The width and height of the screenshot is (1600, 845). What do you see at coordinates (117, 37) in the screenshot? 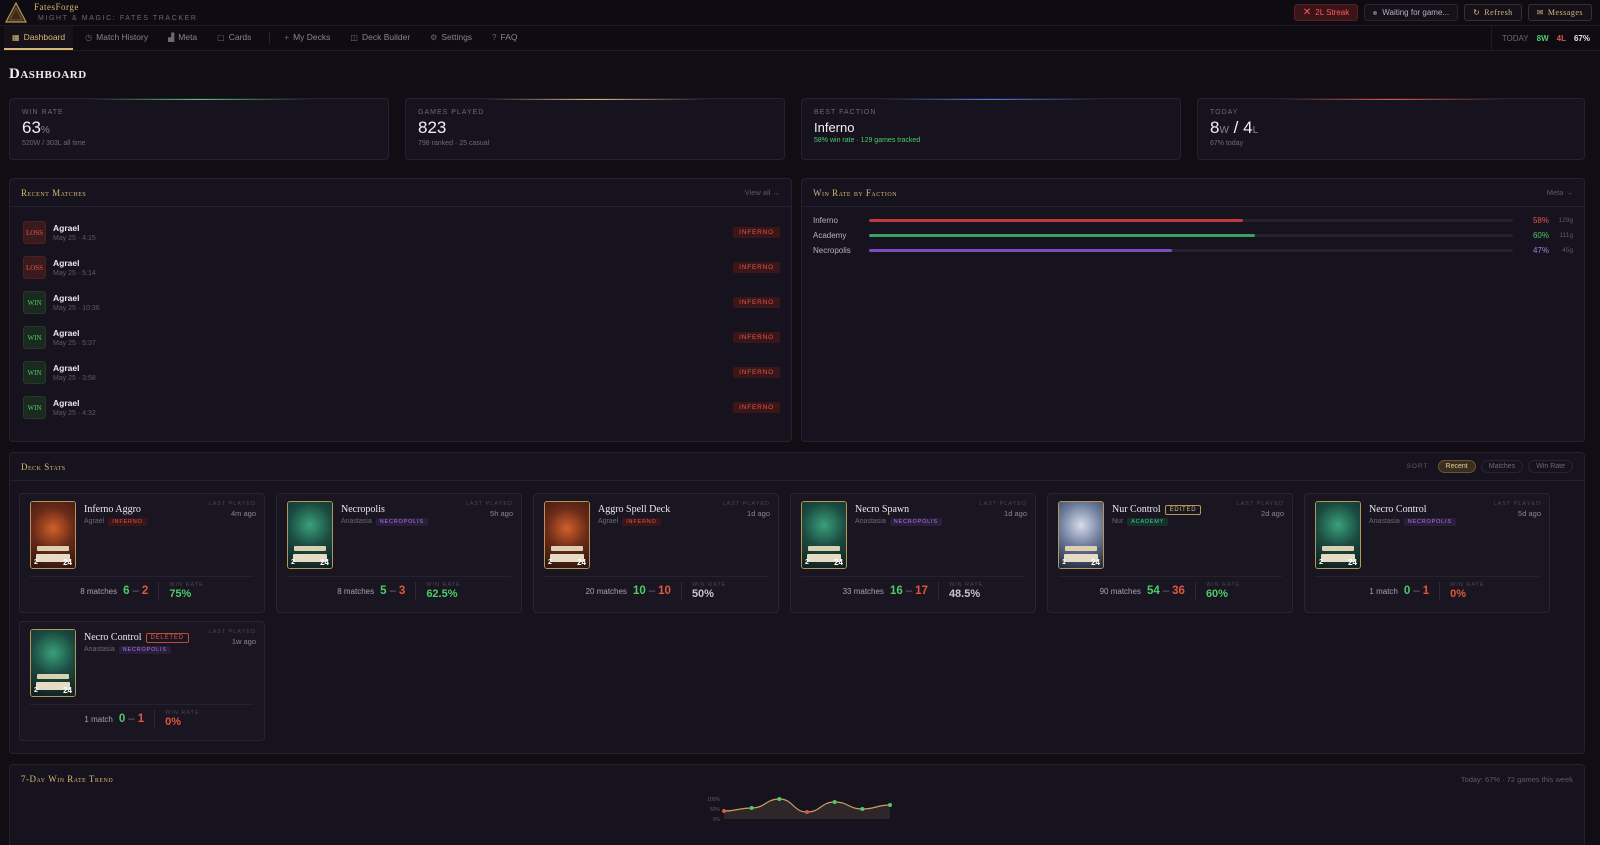
I see `tab-match-history: ◷ Match History` at bounding box center [117, 37].